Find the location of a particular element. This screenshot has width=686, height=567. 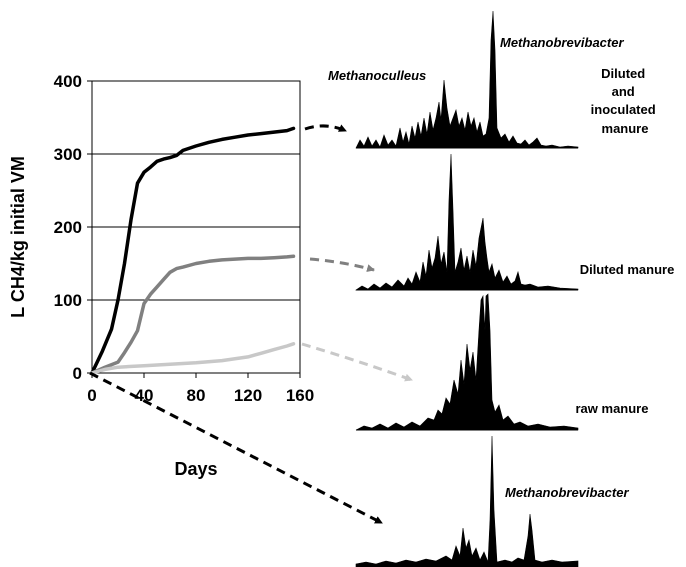

x-axis-ticks: 0 40 80 120 160 is located at coordinates (200, 389).